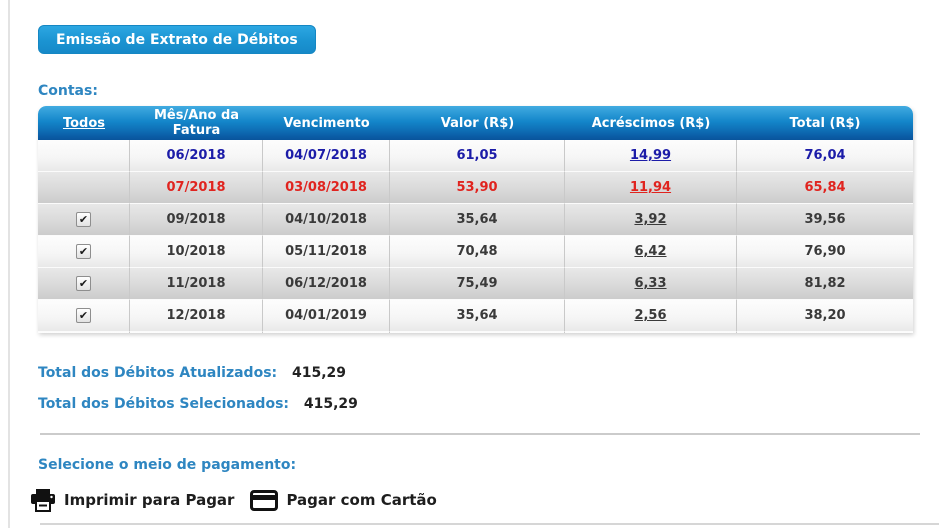  I want to click on emissao-extrato-button: Emissão de Extrato de Débitos, so click(177, 39).